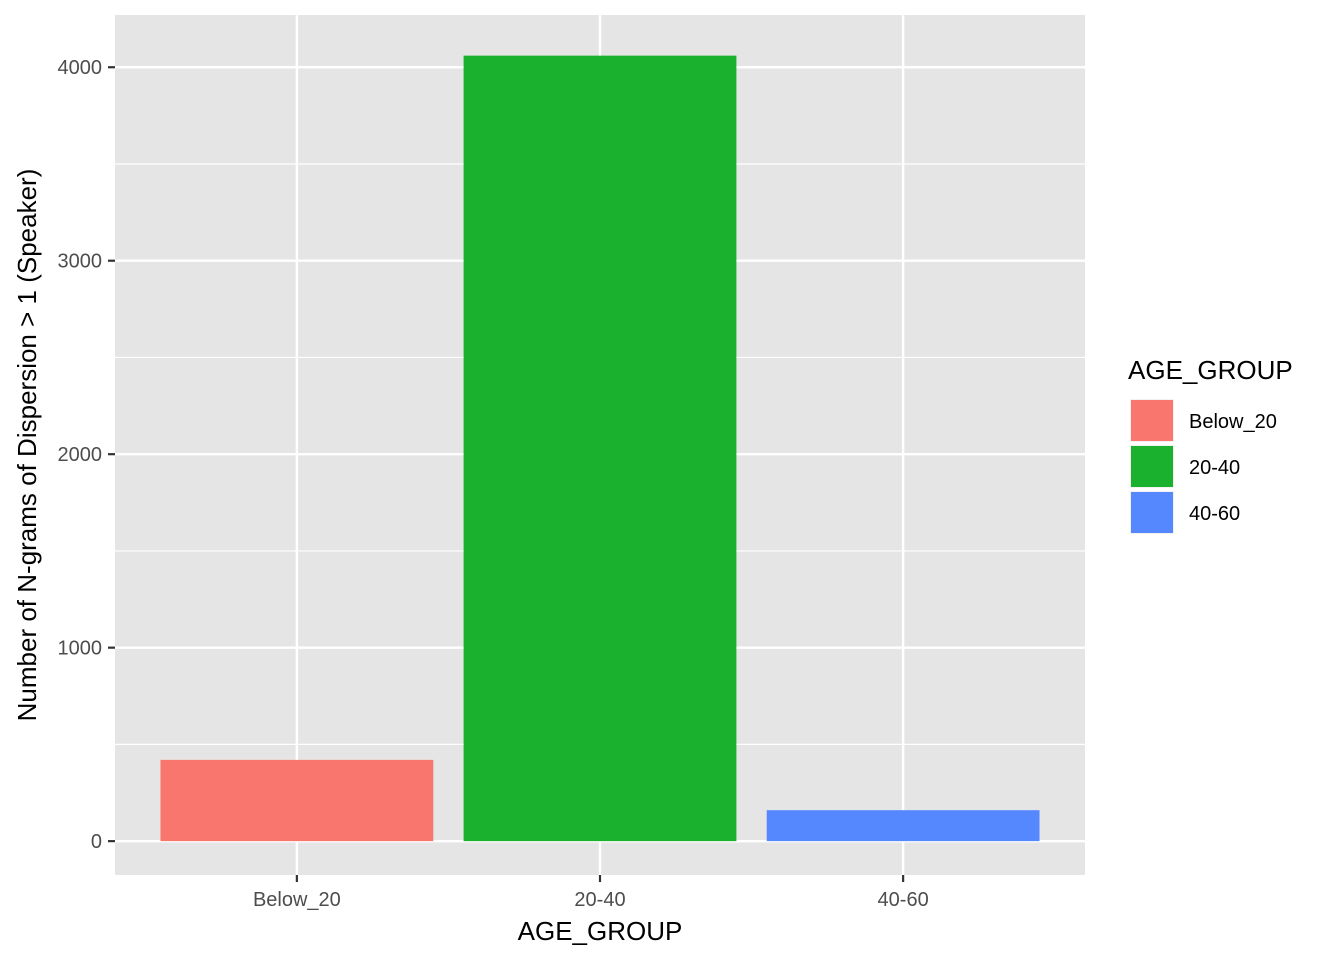 This screenshot has width=1344, height=965. What do you see at coordinates (80, 455) in the screenshot?
I see `y-tick-label: 2000` at bounding box center [80, 455].